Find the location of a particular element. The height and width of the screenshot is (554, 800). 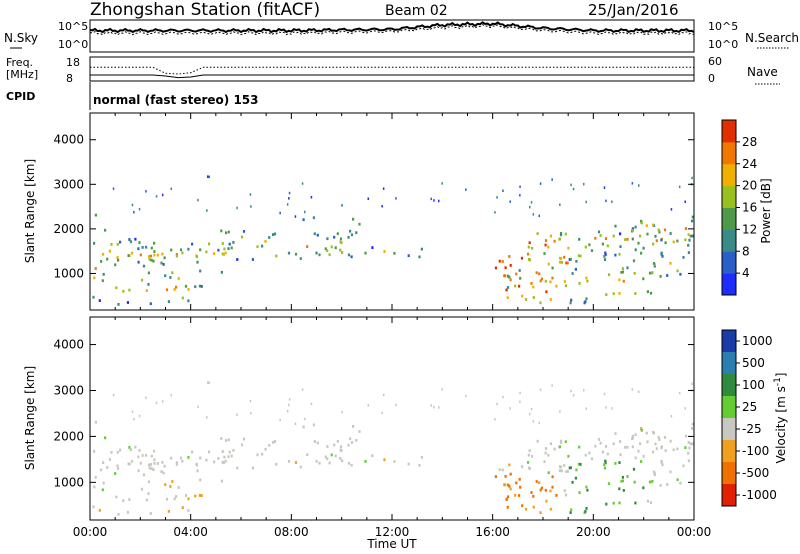

x-axis-label: Time UT is located at coordinates (391, 544).